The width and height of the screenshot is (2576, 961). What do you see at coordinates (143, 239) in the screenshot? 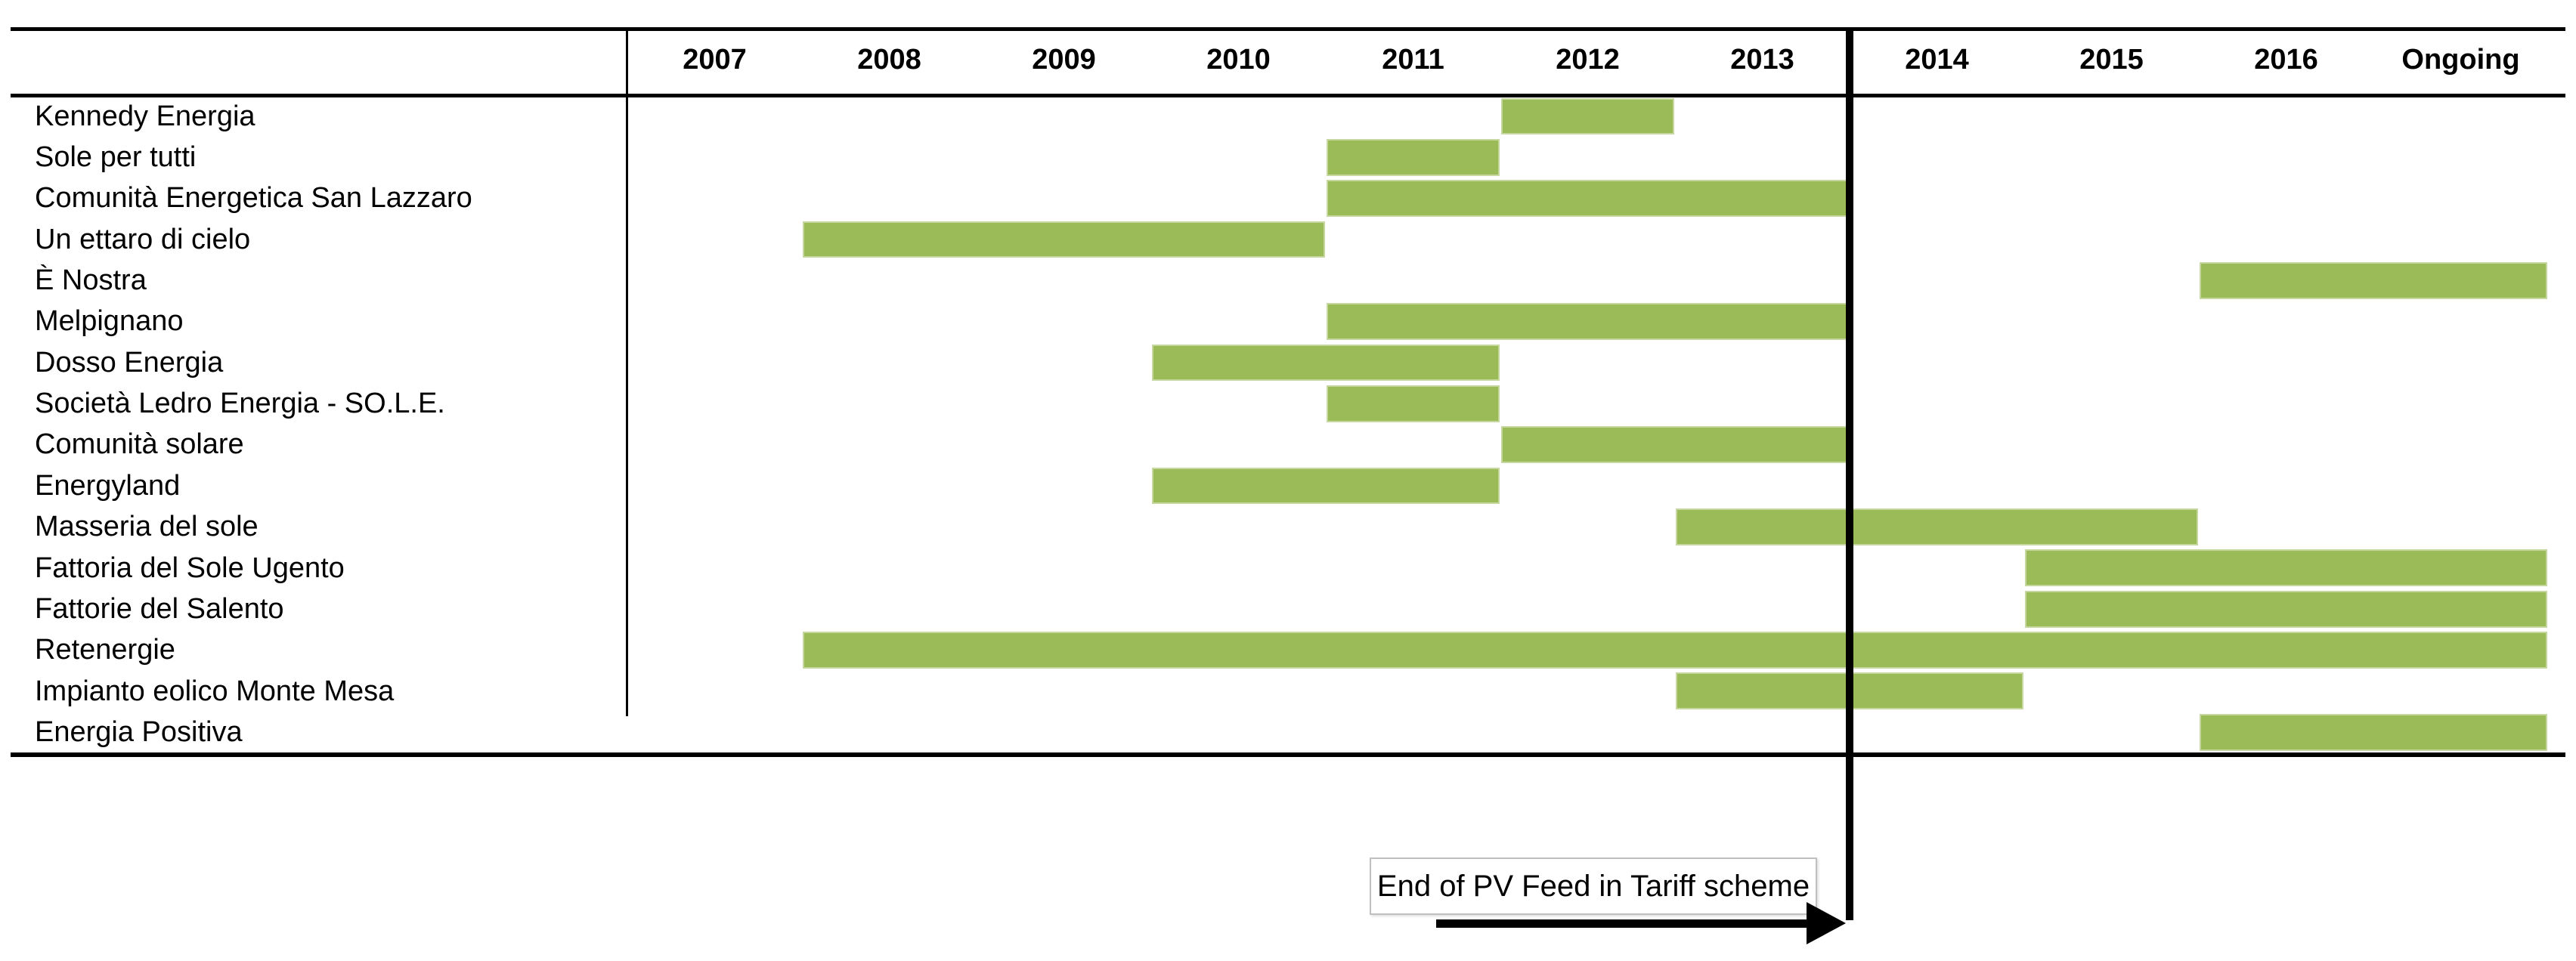
I see `row-label: Un ettaro di cielo` at bounding box center [143, 239].